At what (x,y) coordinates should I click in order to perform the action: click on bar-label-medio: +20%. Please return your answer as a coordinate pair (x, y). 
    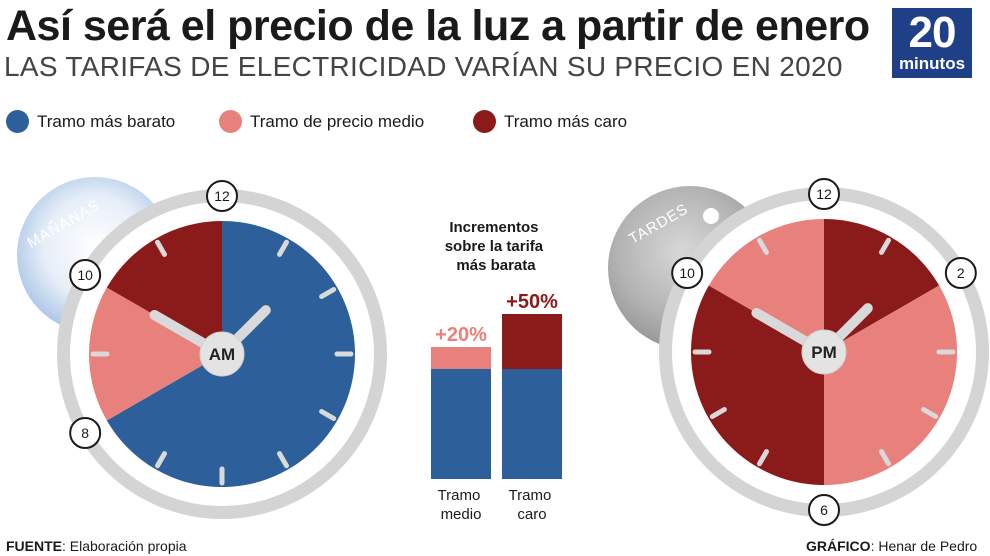
    Looking at the image, I should click on (461, 335).